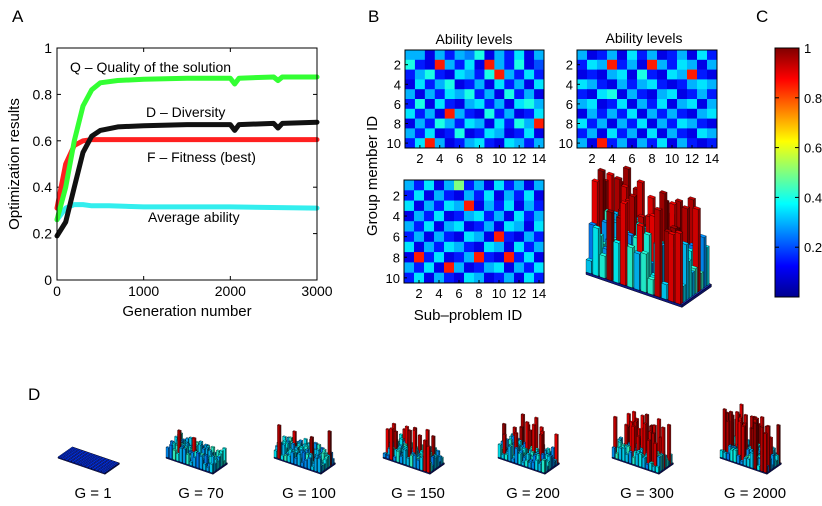 The width and height of the screenshot is (822, 506). What do you see at coordinates (533, 493) in the screenshot?
I see `generation-label: G = 200` at bounding box center [533, 493].